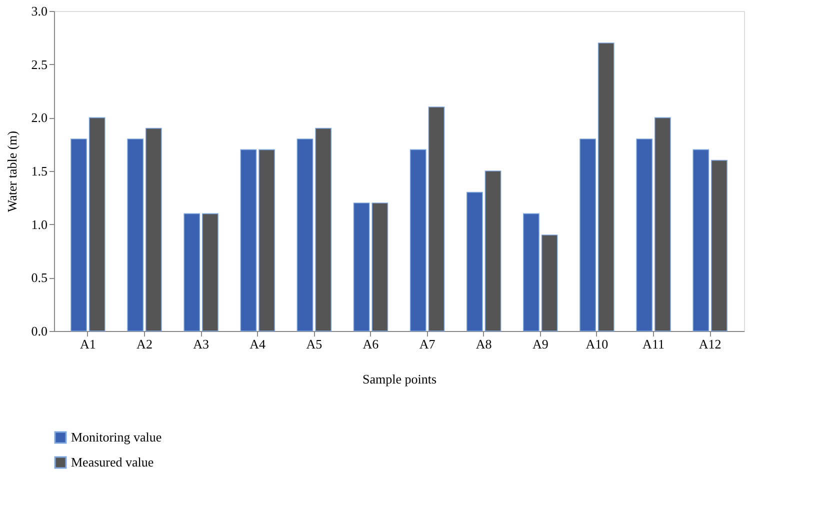 The height and width of the screenshot is (518, 813). I want to click on y-tick-label: 0.0, so click(39, 331).